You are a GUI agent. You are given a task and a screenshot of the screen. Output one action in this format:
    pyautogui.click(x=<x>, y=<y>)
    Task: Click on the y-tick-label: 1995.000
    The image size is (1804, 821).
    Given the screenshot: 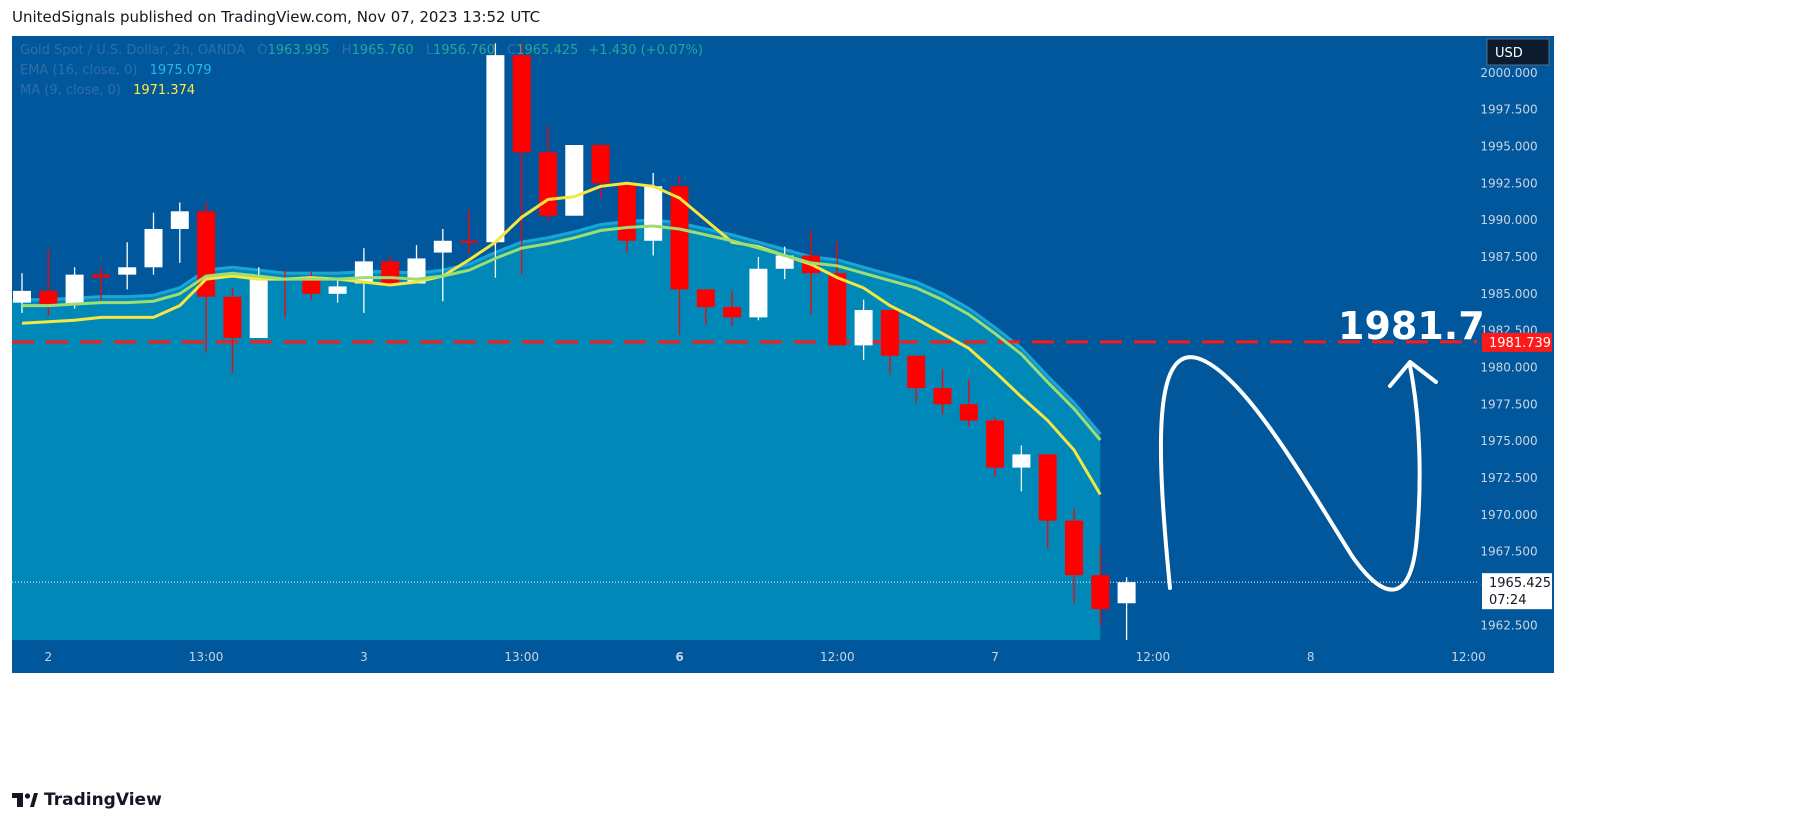 What is the action you would take?
    pyautogui.click(x=1508, y=146)
    